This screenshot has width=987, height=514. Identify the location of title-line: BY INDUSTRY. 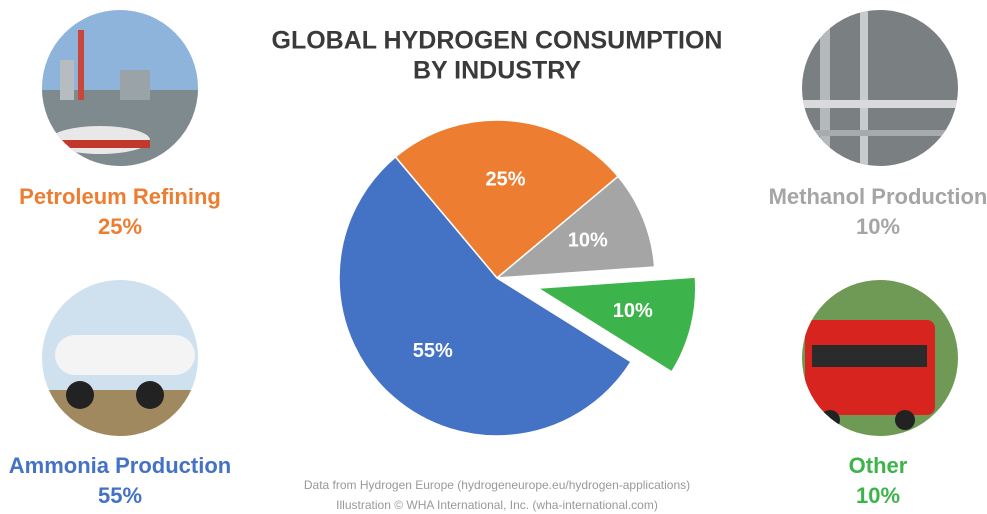
(497, 71).